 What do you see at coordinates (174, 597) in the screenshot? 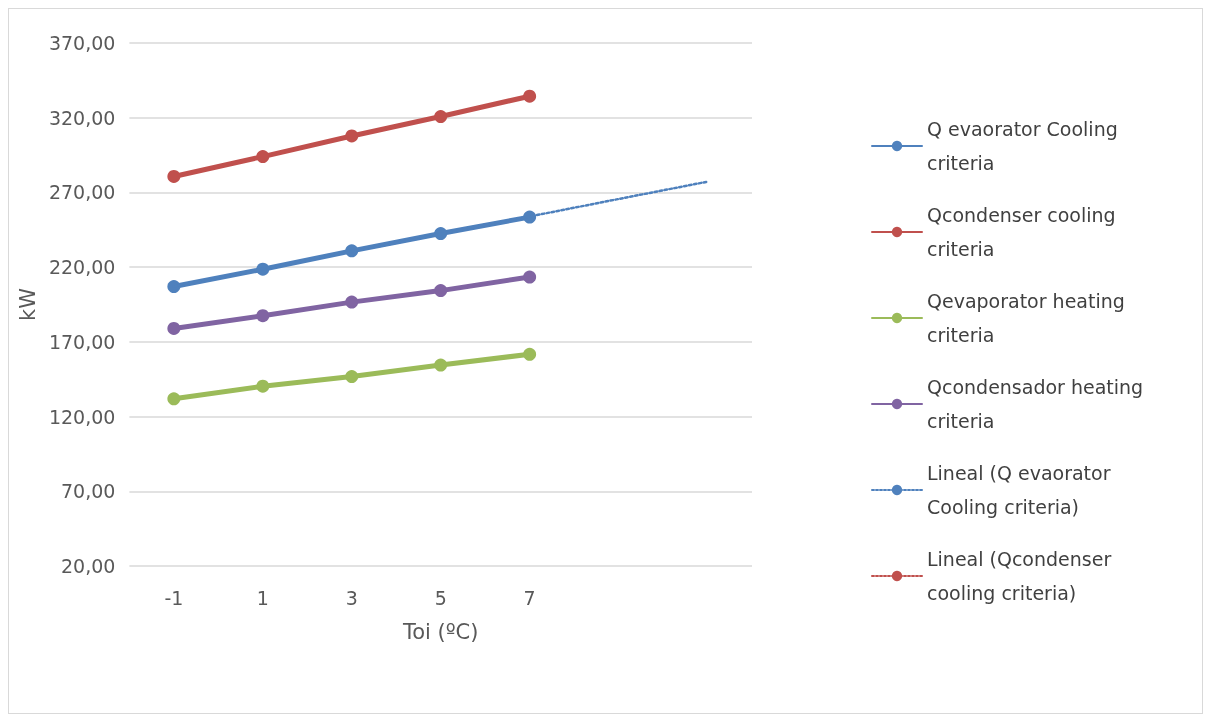
I see `x-tick-label: -1` at bounding box center [174, 597].